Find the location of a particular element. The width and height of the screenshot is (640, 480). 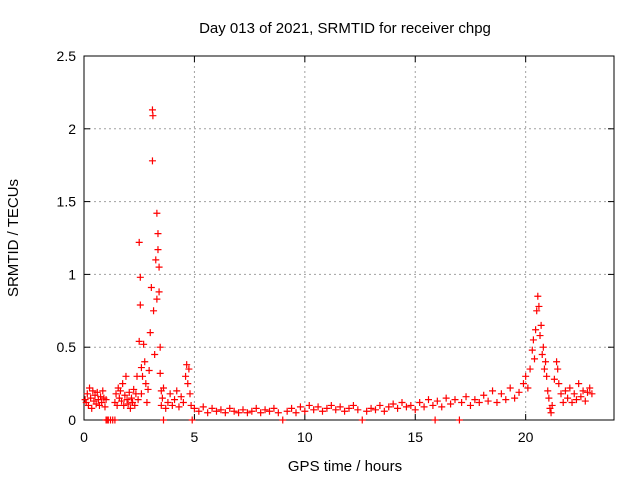

y-tick-label: 2 is located at coordinates (72, 129).